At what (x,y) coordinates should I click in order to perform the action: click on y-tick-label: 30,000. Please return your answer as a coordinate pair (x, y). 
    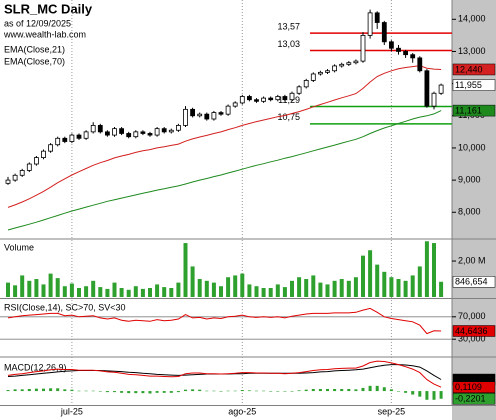
    Looking at the image, I should click on (472, 339).